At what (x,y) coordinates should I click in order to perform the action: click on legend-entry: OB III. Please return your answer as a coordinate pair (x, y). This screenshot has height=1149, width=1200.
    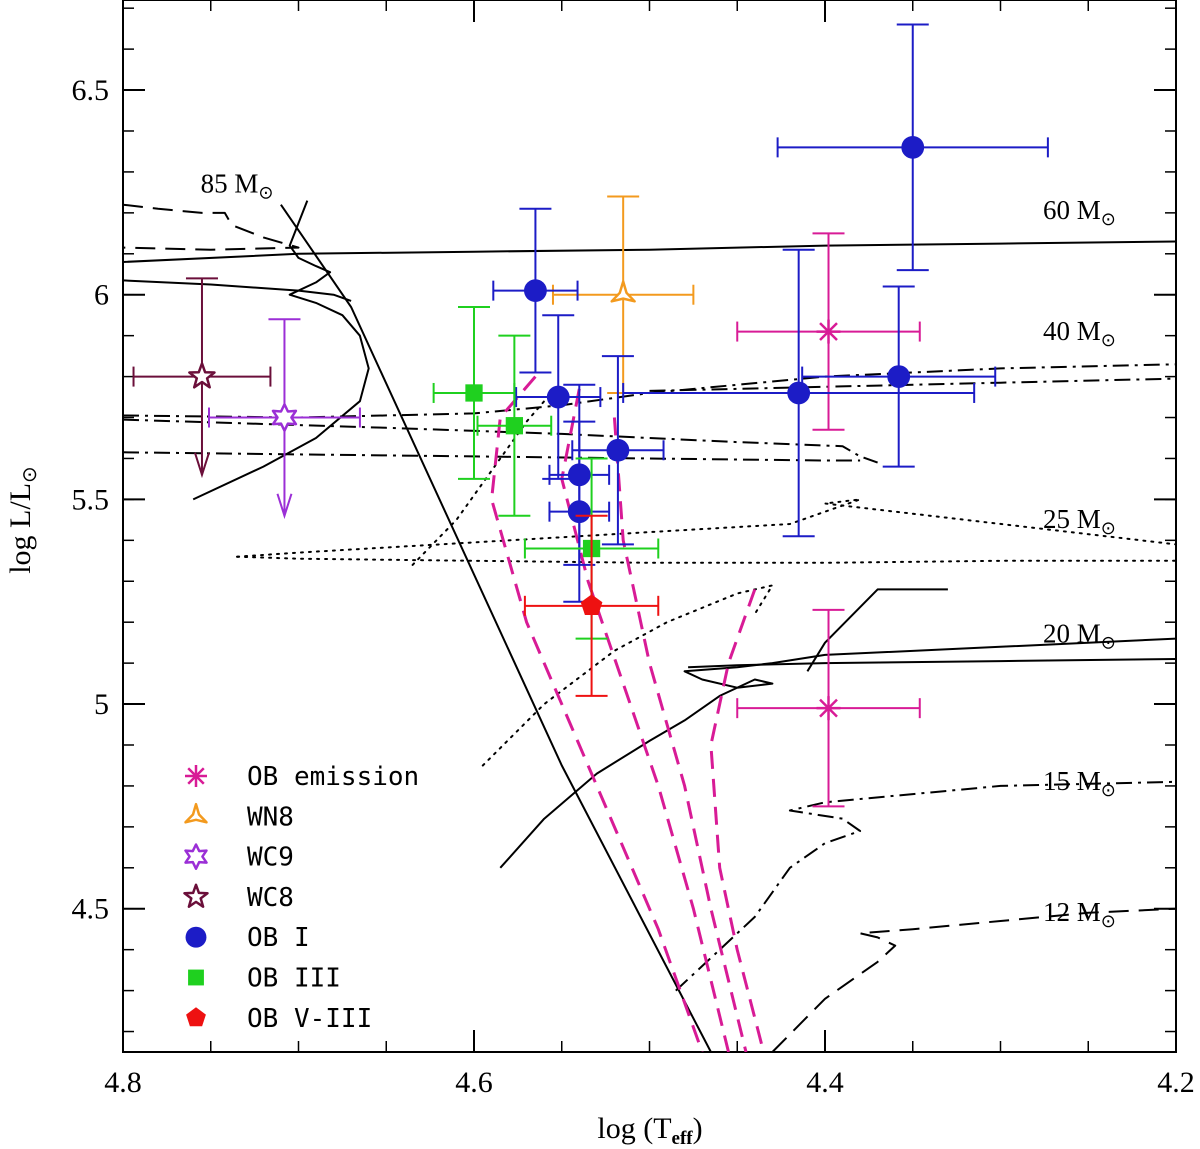
    Looking at the image, I should click on (264, 979).